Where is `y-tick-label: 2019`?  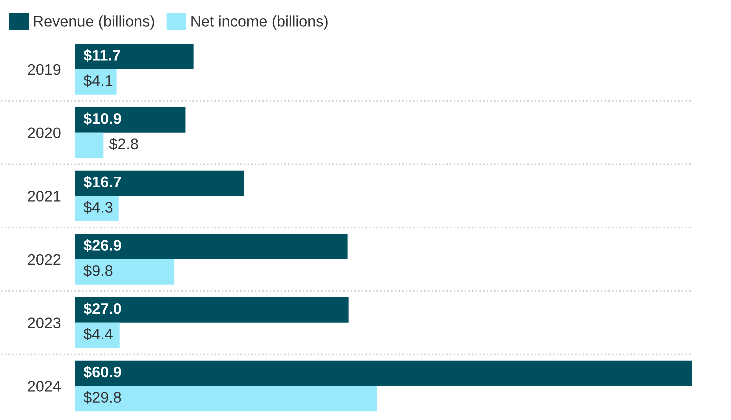 y-tick-label: 2019 is located at coordinates (44, 70).